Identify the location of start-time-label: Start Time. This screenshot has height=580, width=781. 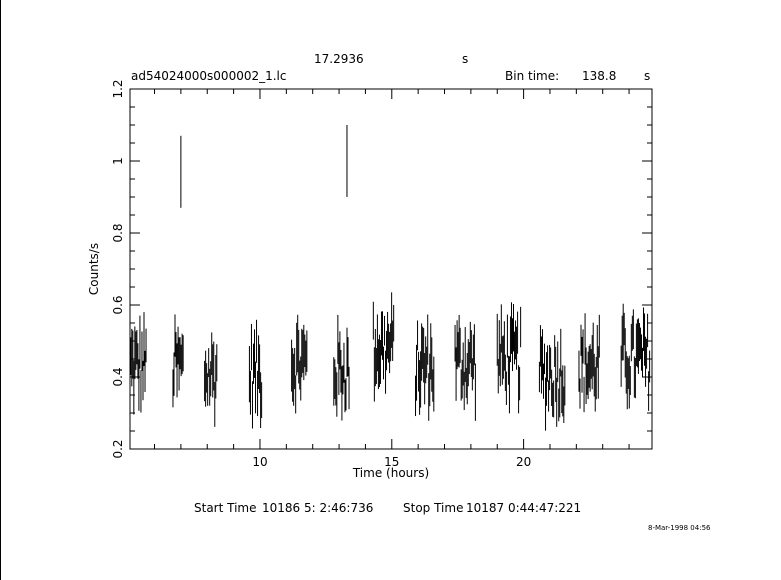
(225, 508).